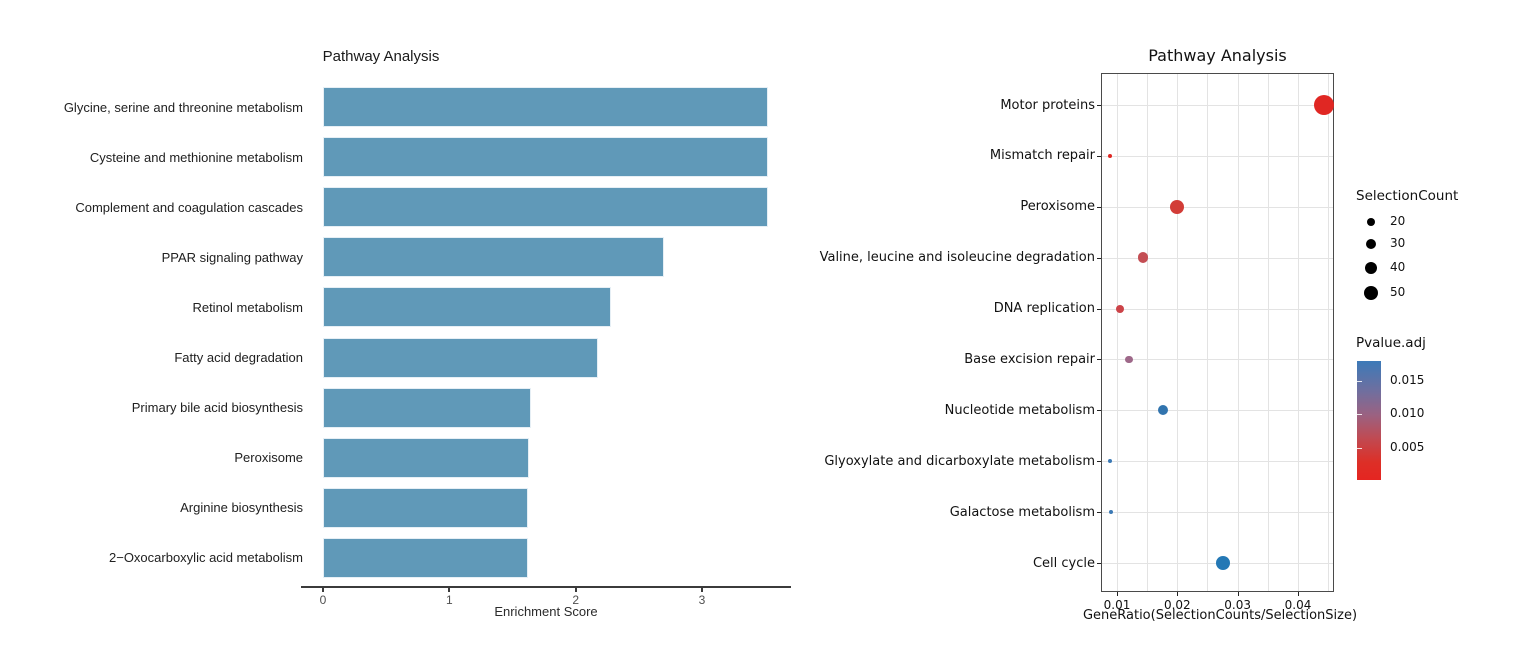 The width and height of the screenshot is (1528, 651). I want to click on x-axis-line, so click(546, 587).